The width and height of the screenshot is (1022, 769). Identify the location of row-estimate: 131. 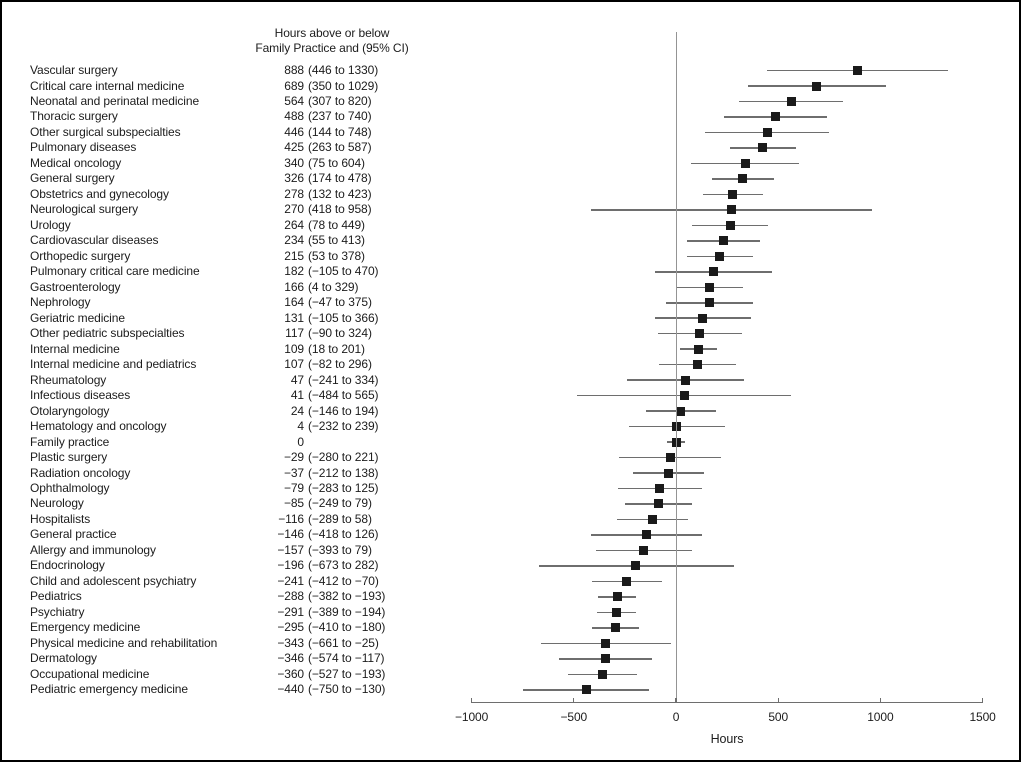
(294, 317).